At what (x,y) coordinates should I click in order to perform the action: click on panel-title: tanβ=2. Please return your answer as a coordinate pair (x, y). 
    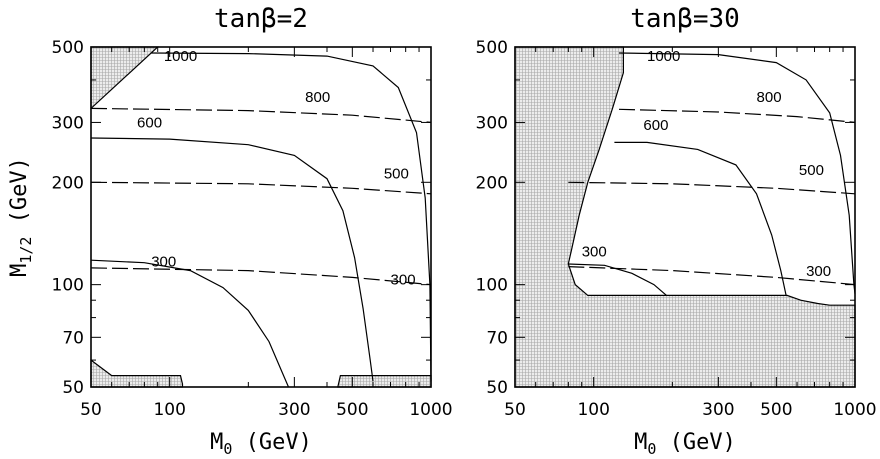
    Looking at the image, I should click on (261, 19).